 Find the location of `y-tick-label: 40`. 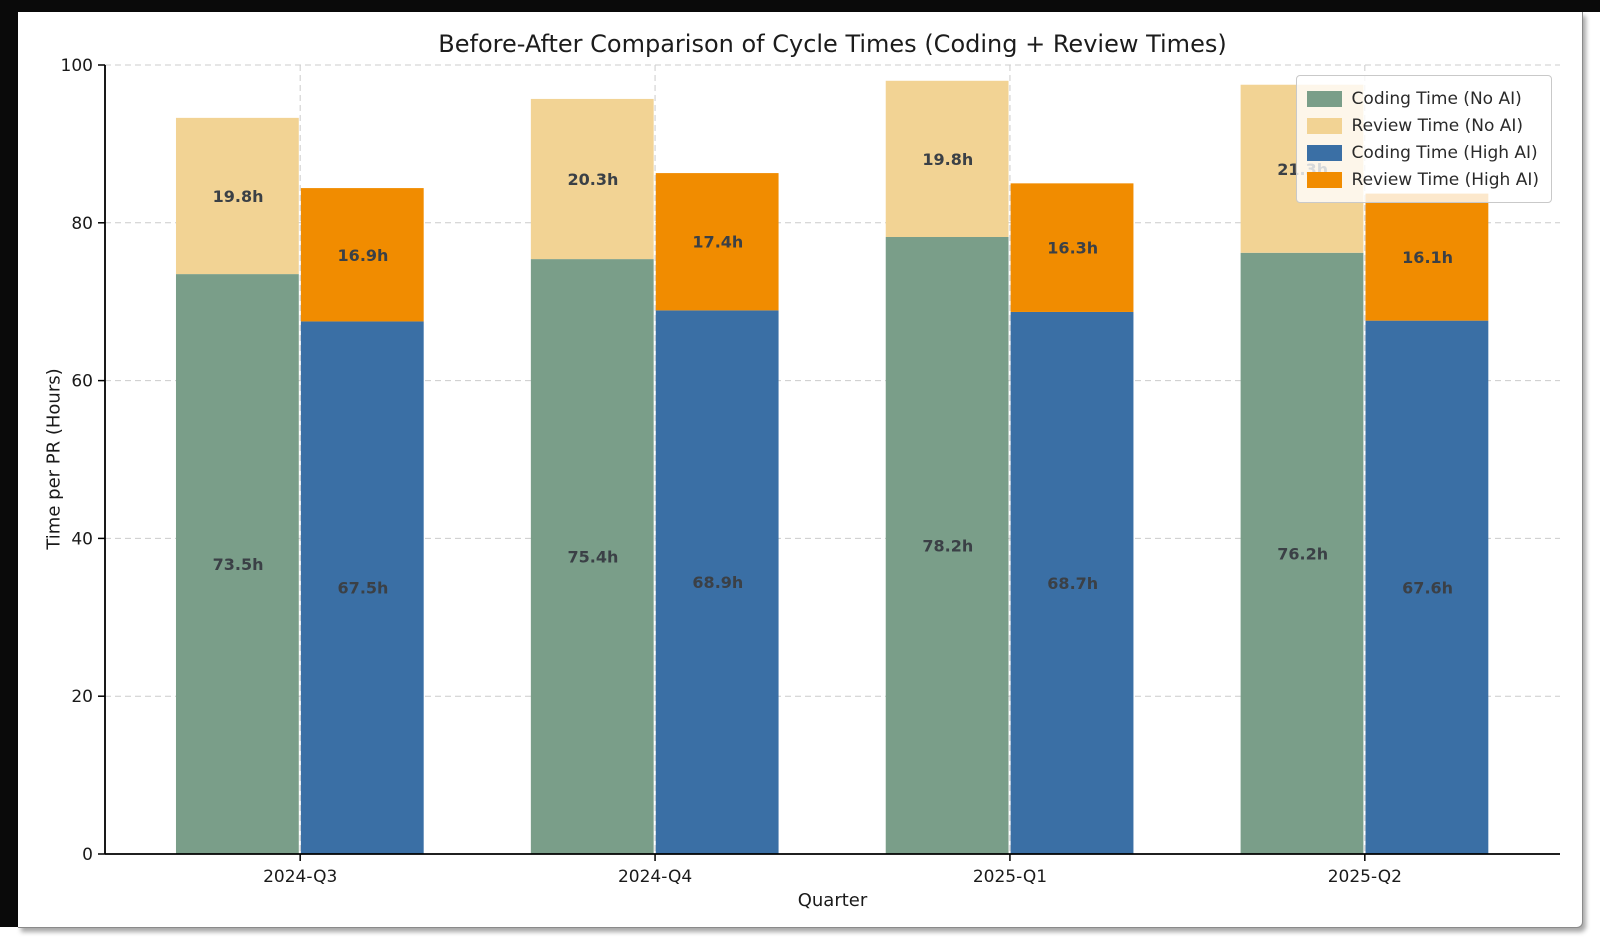

y-tick-label: 40 is located at coordinates (82, 539).